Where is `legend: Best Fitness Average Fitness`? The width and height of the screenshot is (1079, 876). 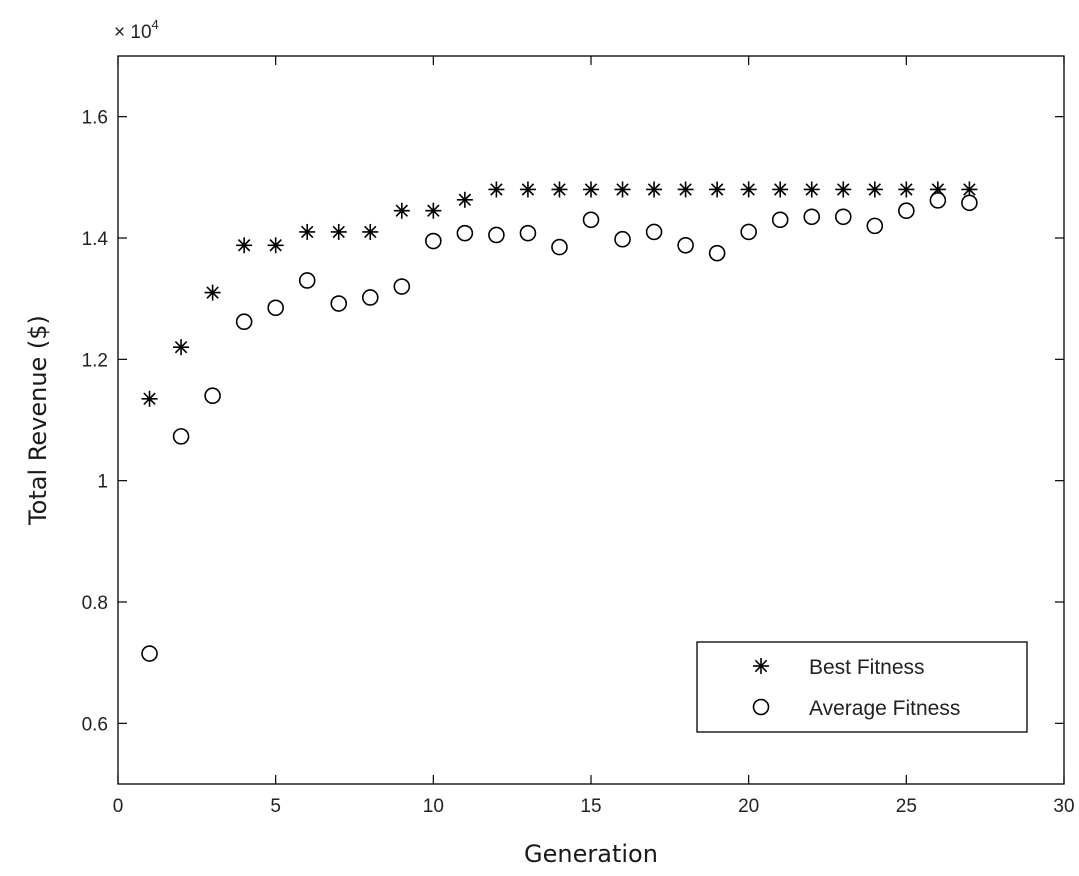
legend: Best Fitness Average Fitness is located at coordinates (862, 687).